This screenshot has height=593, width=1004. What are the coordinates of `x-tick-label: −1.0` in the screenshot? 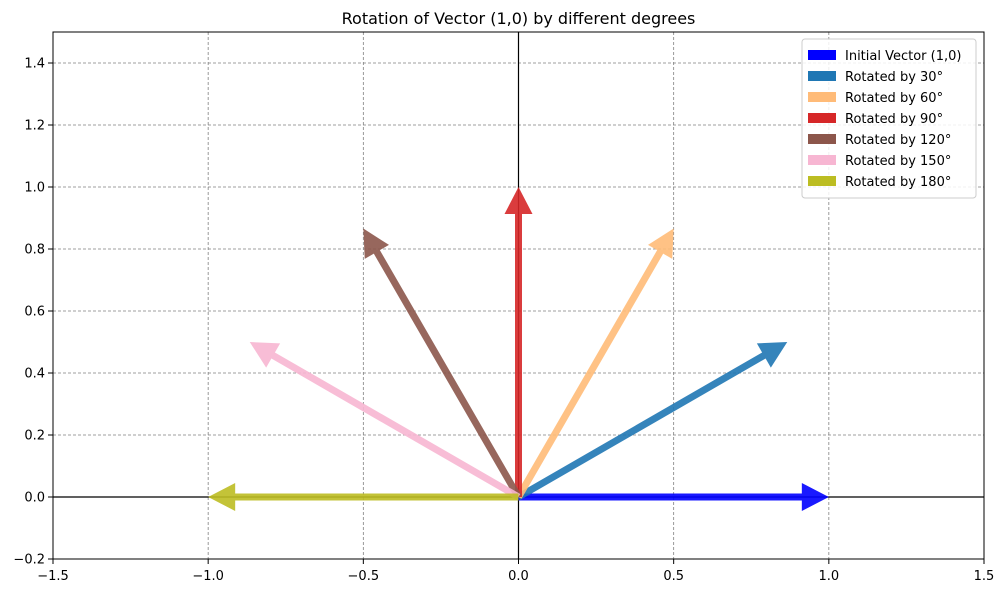 It's located at (208, 576).